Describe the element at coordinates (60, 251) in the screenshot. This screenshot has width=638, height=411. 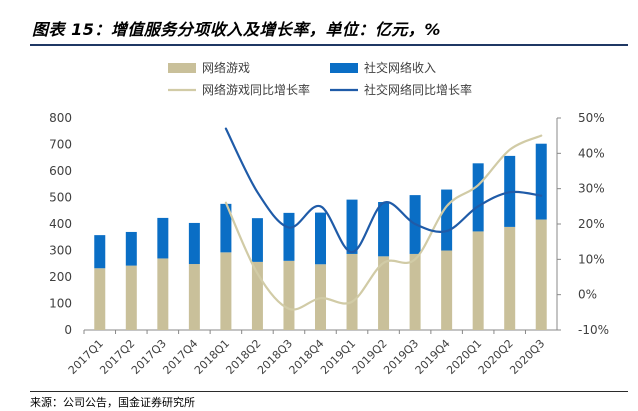
I see `left-tick-label: 300` at that location.